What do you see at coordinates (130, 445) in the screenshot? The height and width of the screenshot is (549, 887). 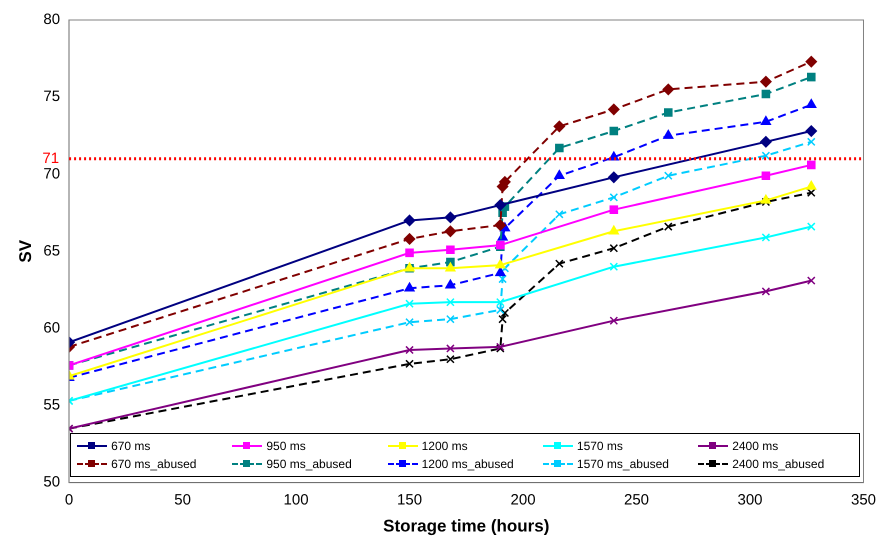 I see `legend-label: 670 ms` at bounding box center [130, 445].